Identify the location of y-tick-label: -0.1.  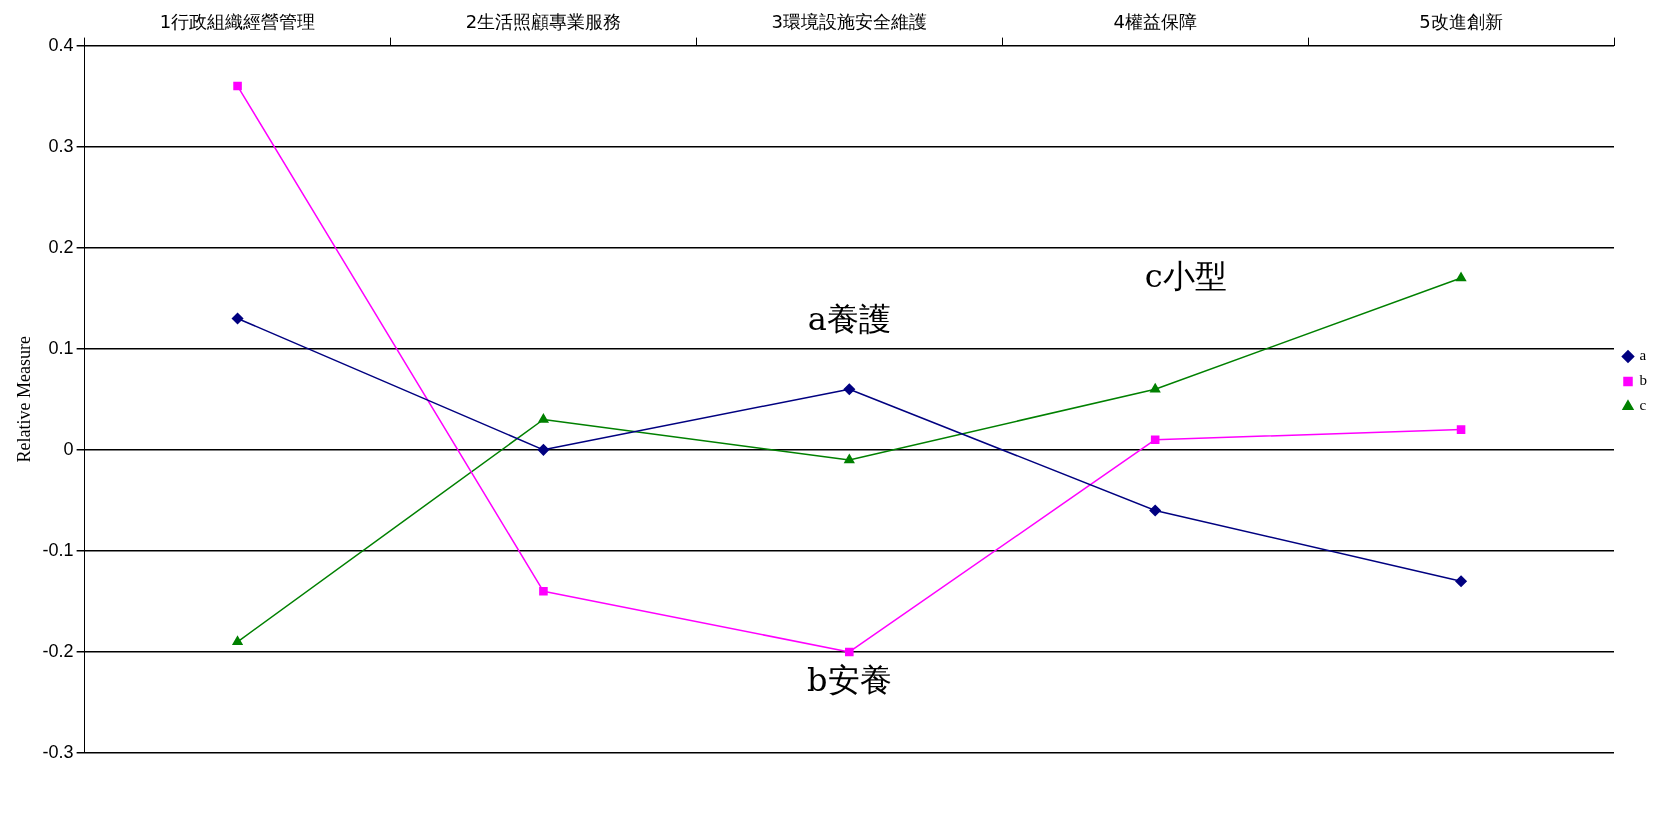
(58, 549).